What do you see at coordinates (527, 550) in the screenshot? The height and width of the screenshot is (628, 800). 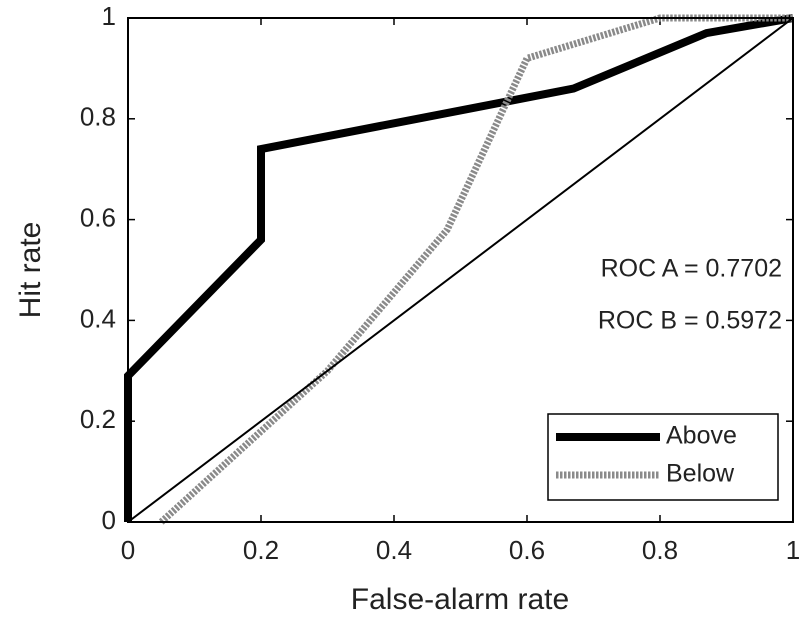 I see `x-tick-label: 0.6` at bounding box center [527, 550].